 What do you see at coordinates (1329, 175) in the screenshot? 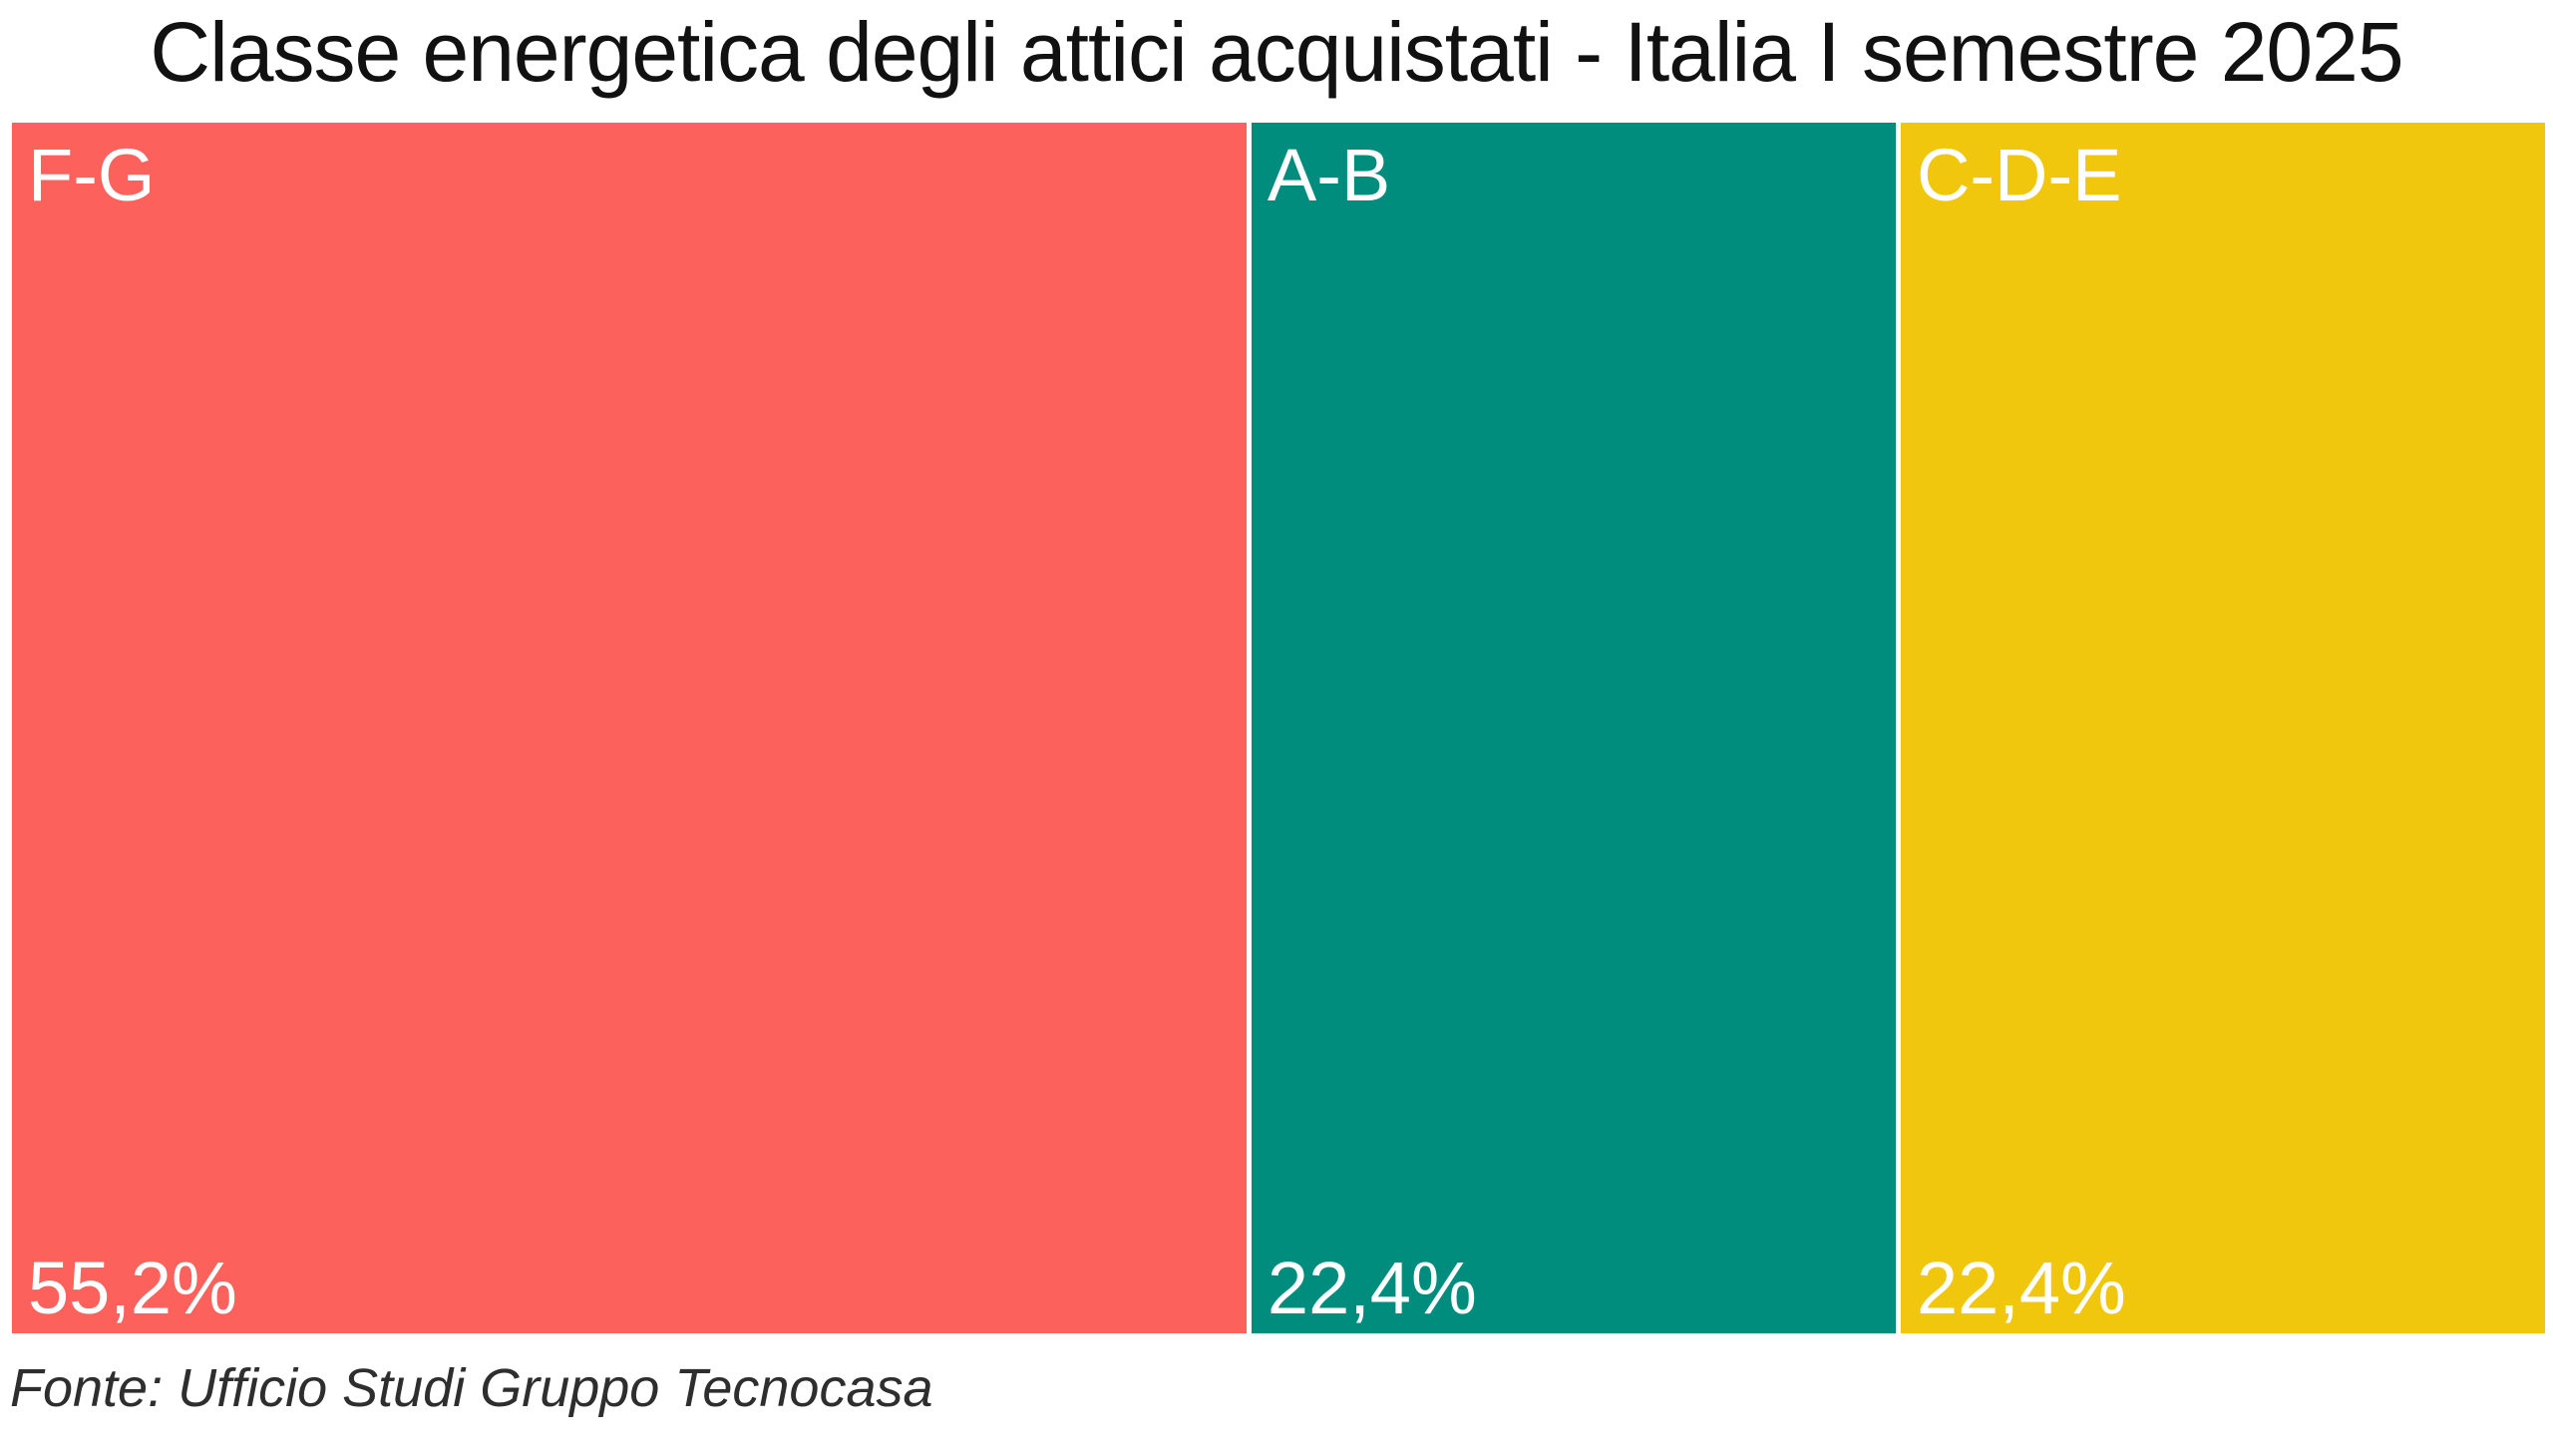
I see `segment-label-ab: A-B` at bounding box center [1329, 175].